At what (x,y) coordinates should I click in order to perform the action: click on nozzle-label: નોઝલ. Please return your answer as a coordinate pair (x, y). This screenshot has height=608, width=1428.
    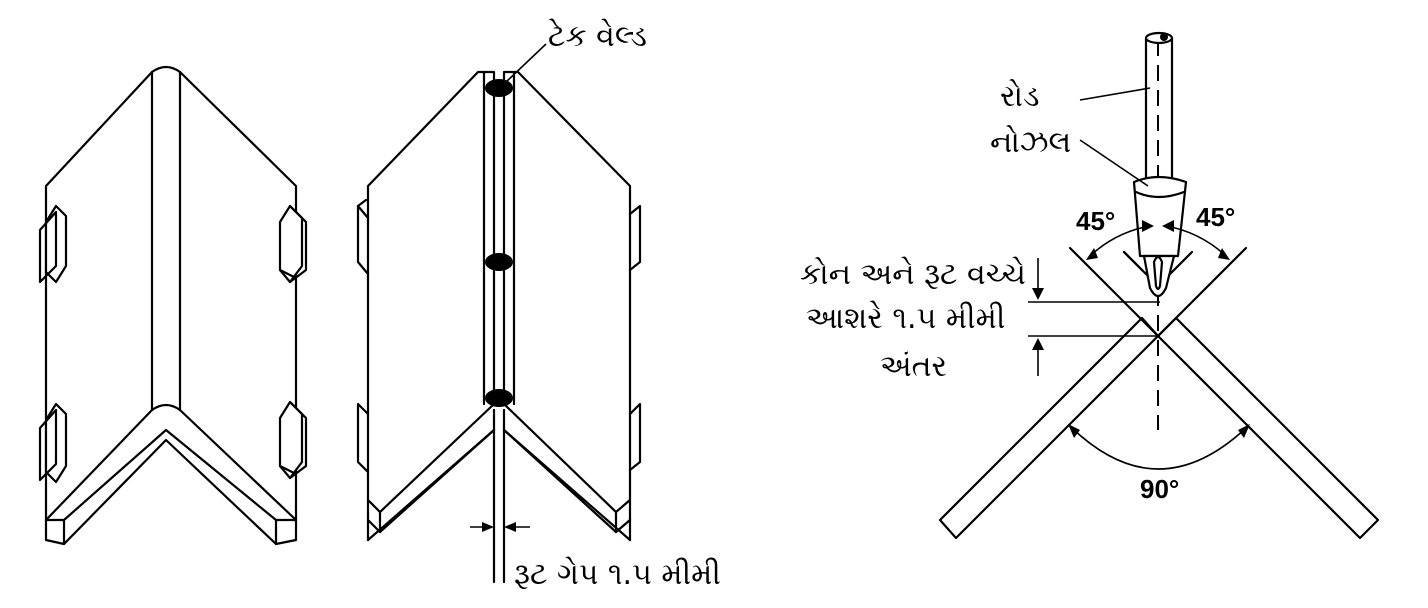
    Looking at the image, I should click on (1030, 142).